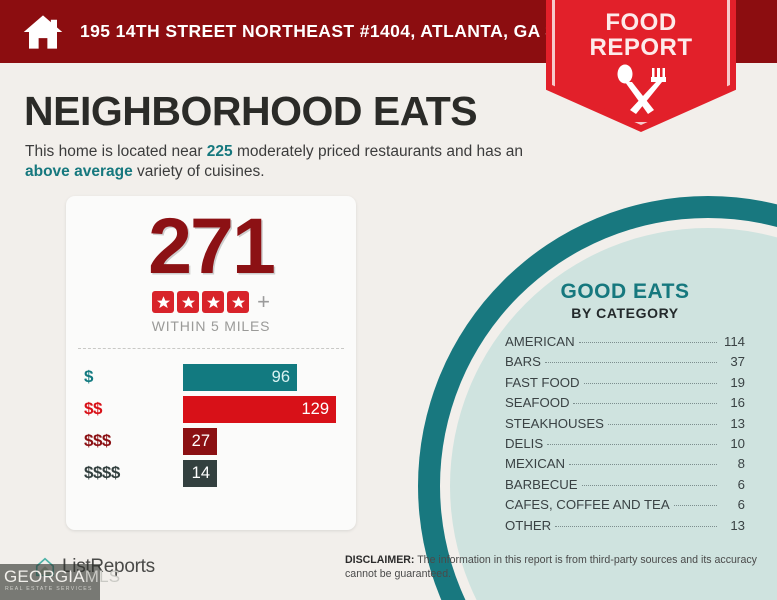 The image size is (777, 600). I want to click on price-tier-label: $$, so click(93, 408).